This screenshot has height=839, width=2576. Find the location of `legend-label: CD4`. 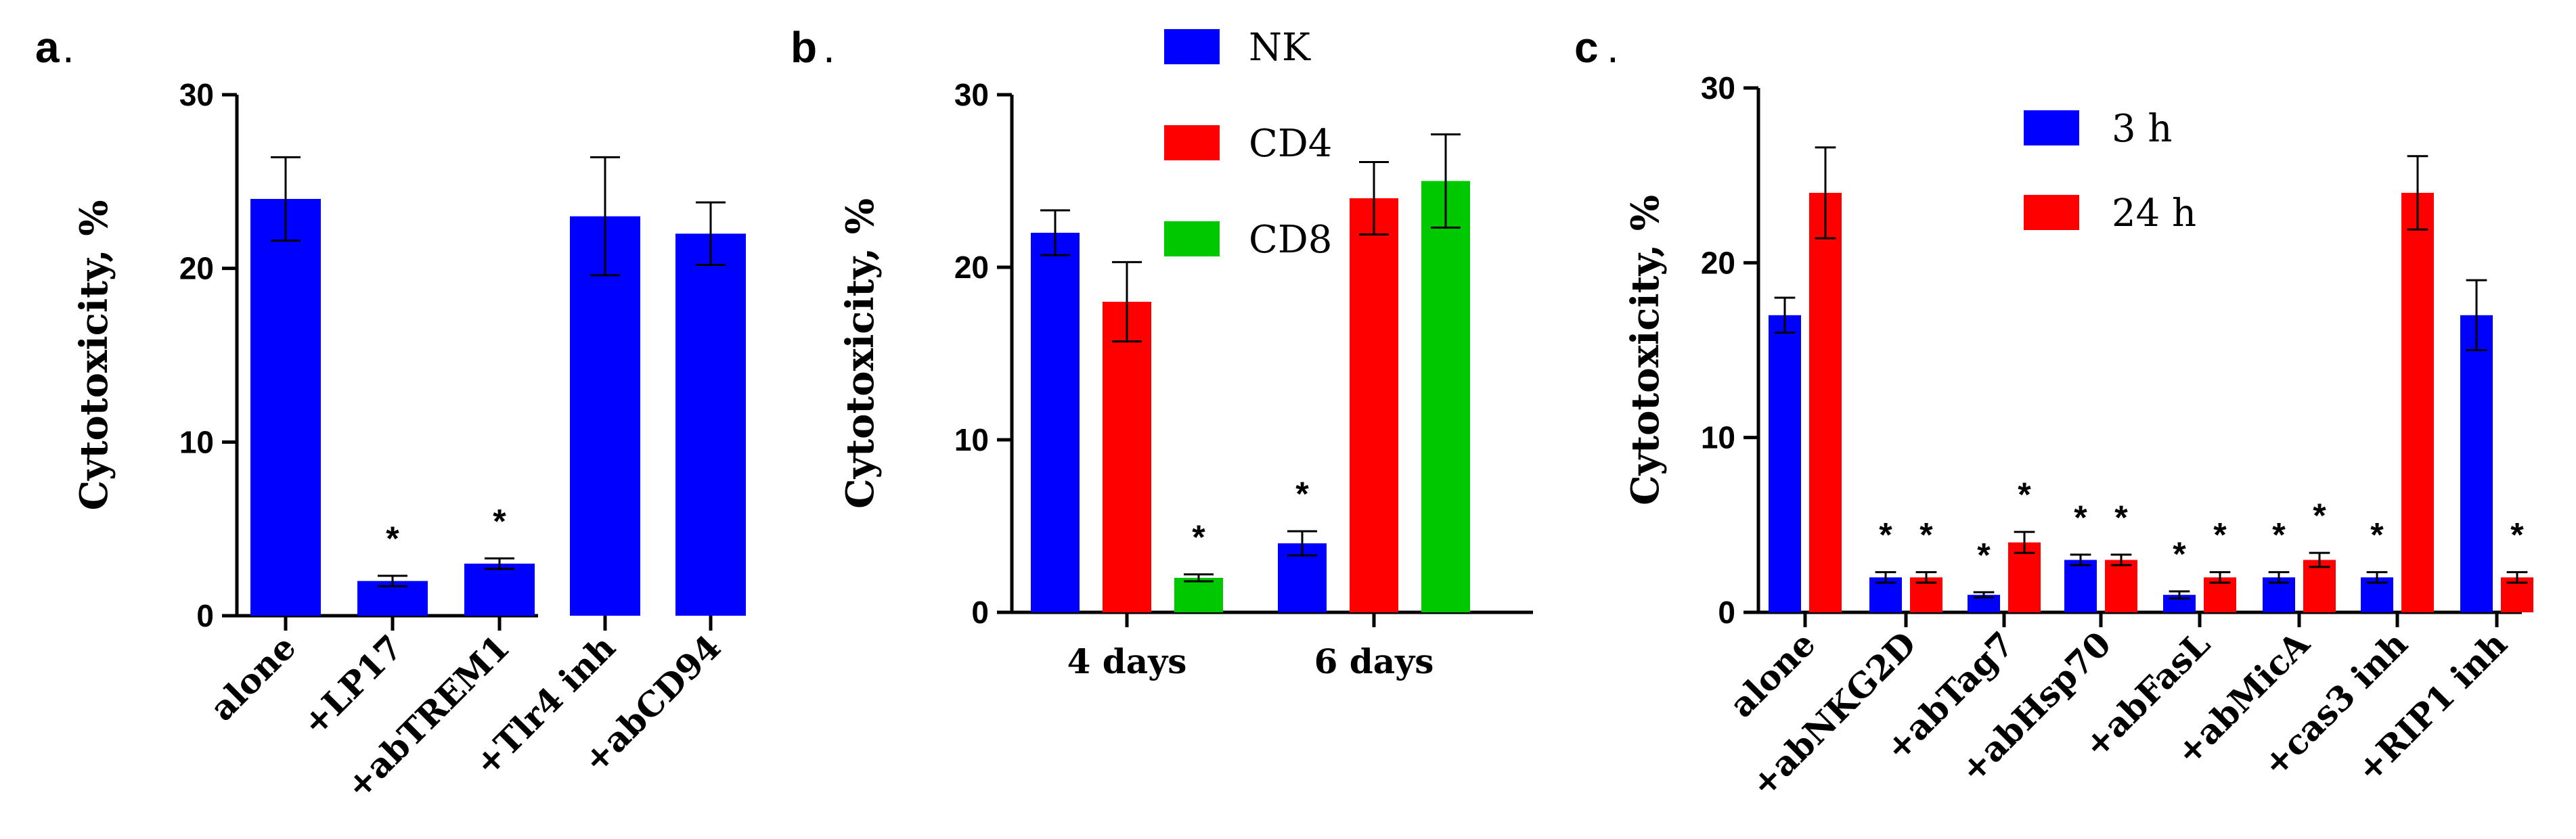

legend-label: CD4 is located at coordinates (1290, 144).